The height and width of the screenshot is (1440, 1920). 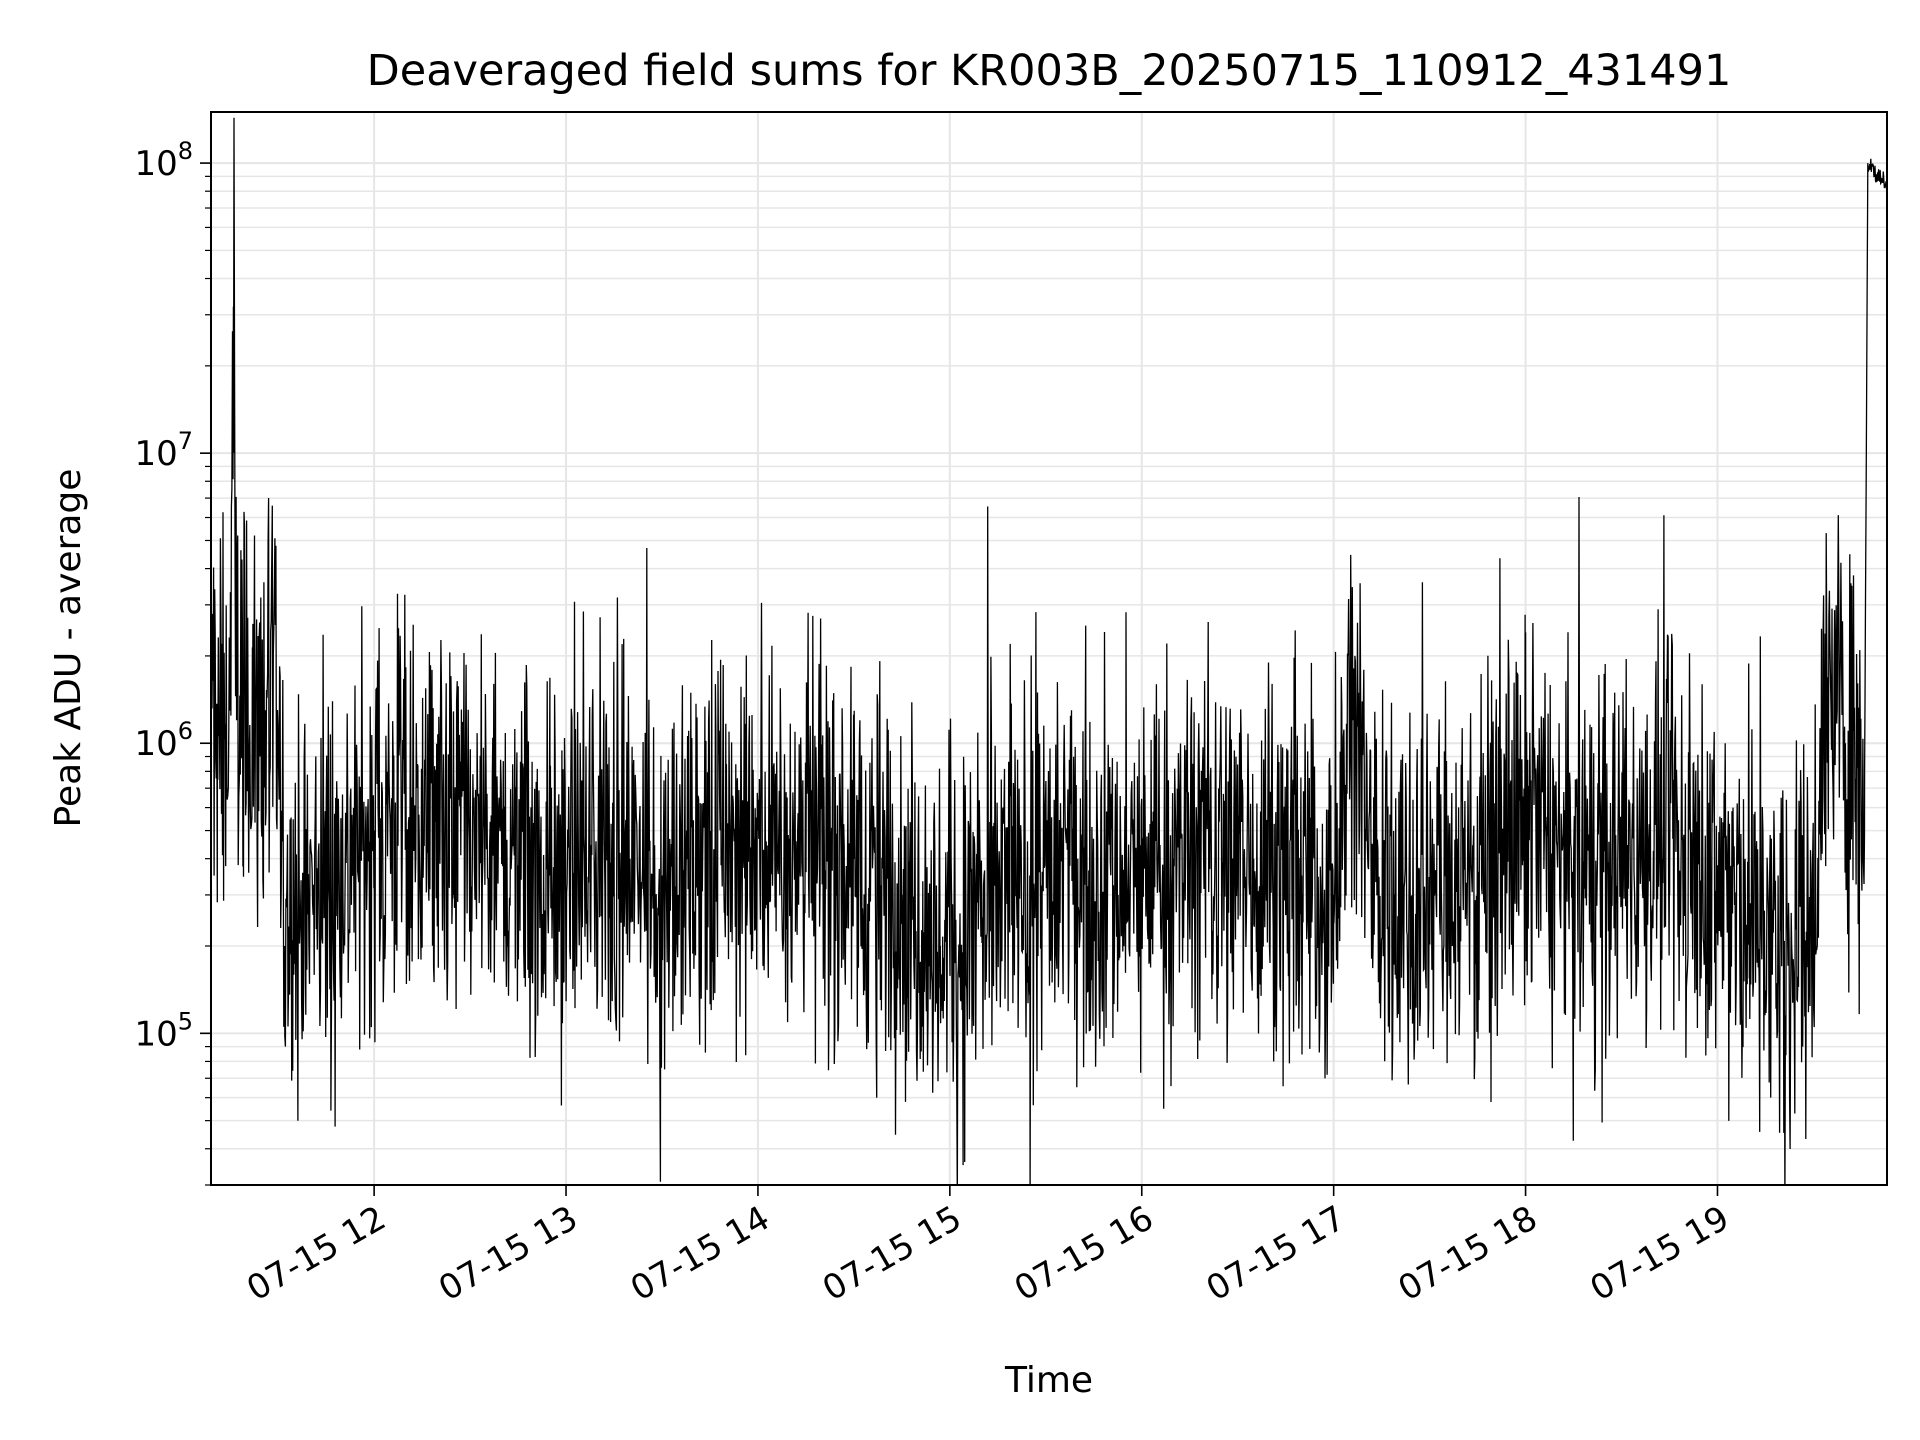 I want to click on y-tick-label: 10⁶, so click(x=163, y=740).